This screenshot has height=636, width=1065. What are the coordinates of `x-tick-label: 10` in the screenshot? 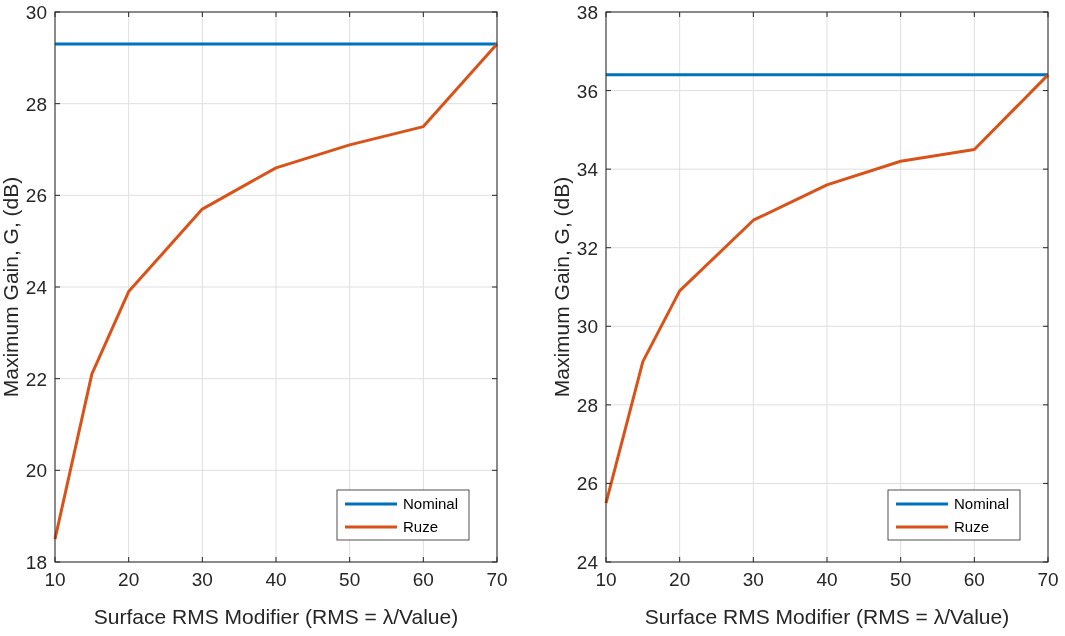 It's located at (55, 579).